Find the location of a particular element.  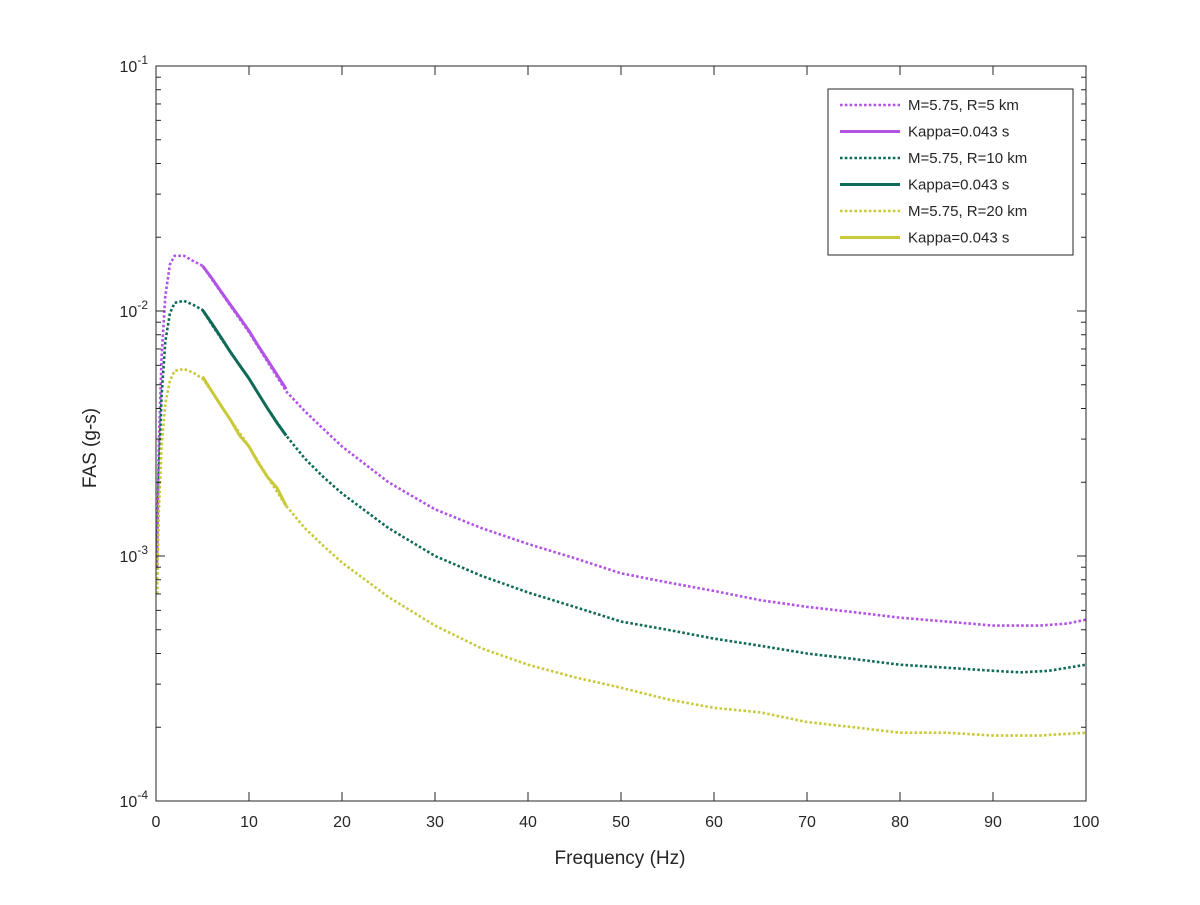

x-tick-label-5: 50 is located at coordinates (621, 822).